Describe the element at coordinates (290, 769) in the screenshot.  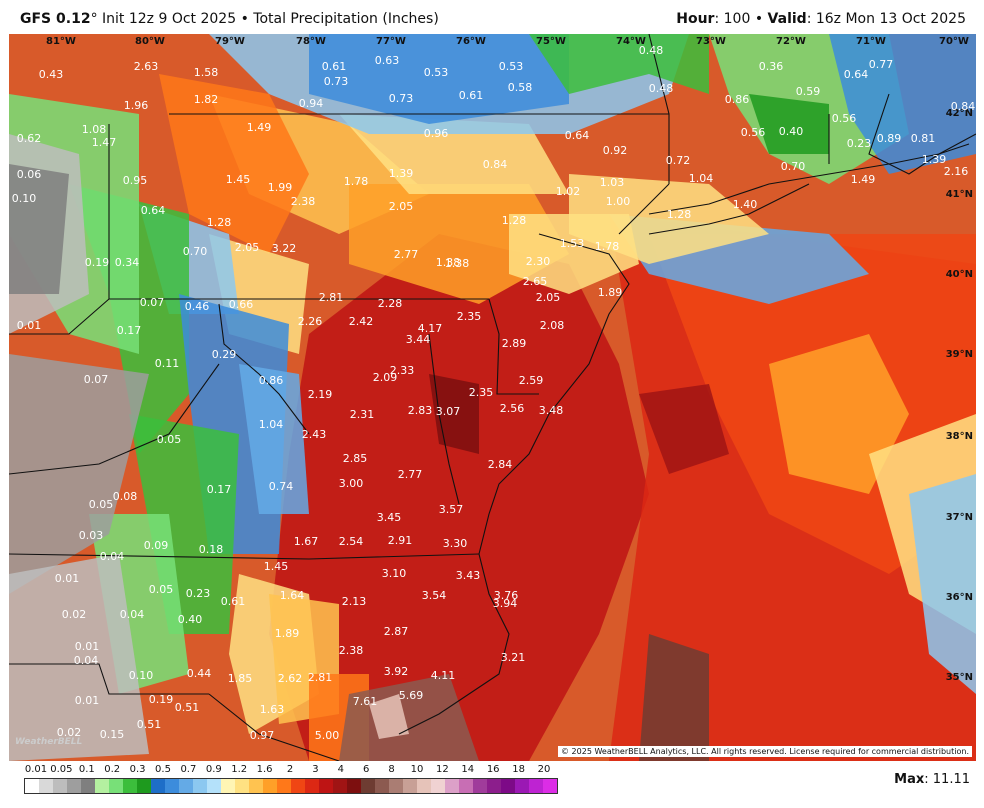
I see `legend-tick-label: 2` at that location.